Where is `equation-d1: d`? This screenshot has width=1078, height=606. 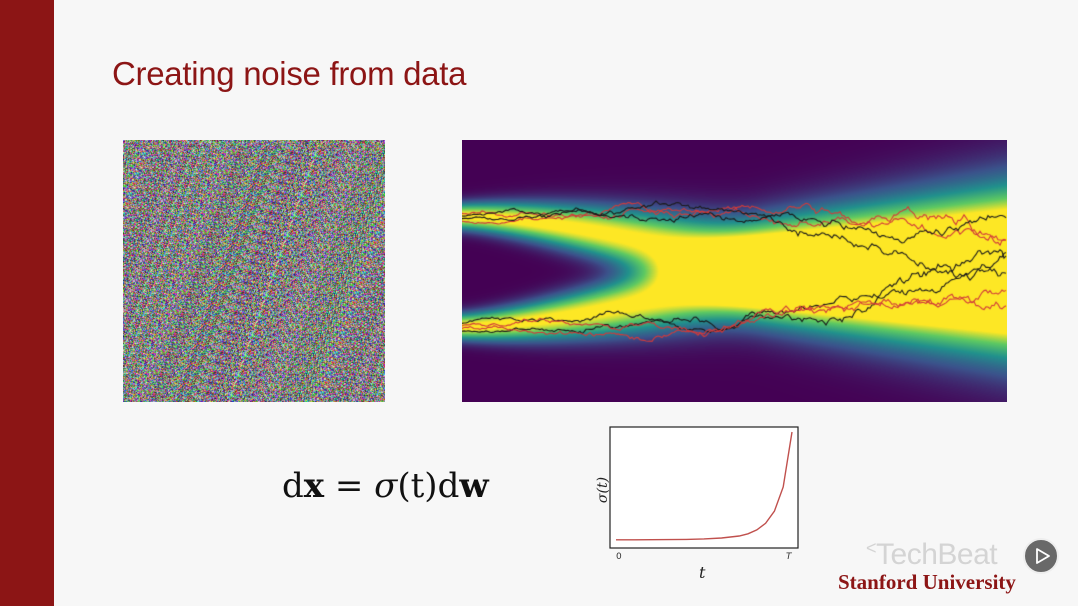 equation-d1: d is located at coordinates (293, 486).